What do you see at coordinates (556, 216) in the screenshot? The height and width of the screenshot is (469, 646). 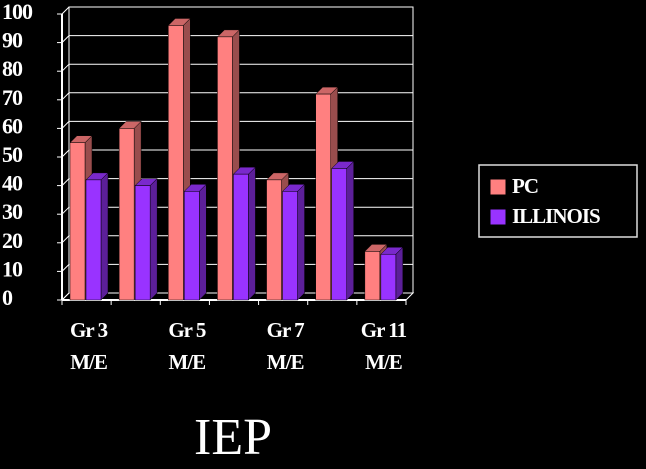 I see `legend-label: ILLINOIS` at bounding box center [556, 216].